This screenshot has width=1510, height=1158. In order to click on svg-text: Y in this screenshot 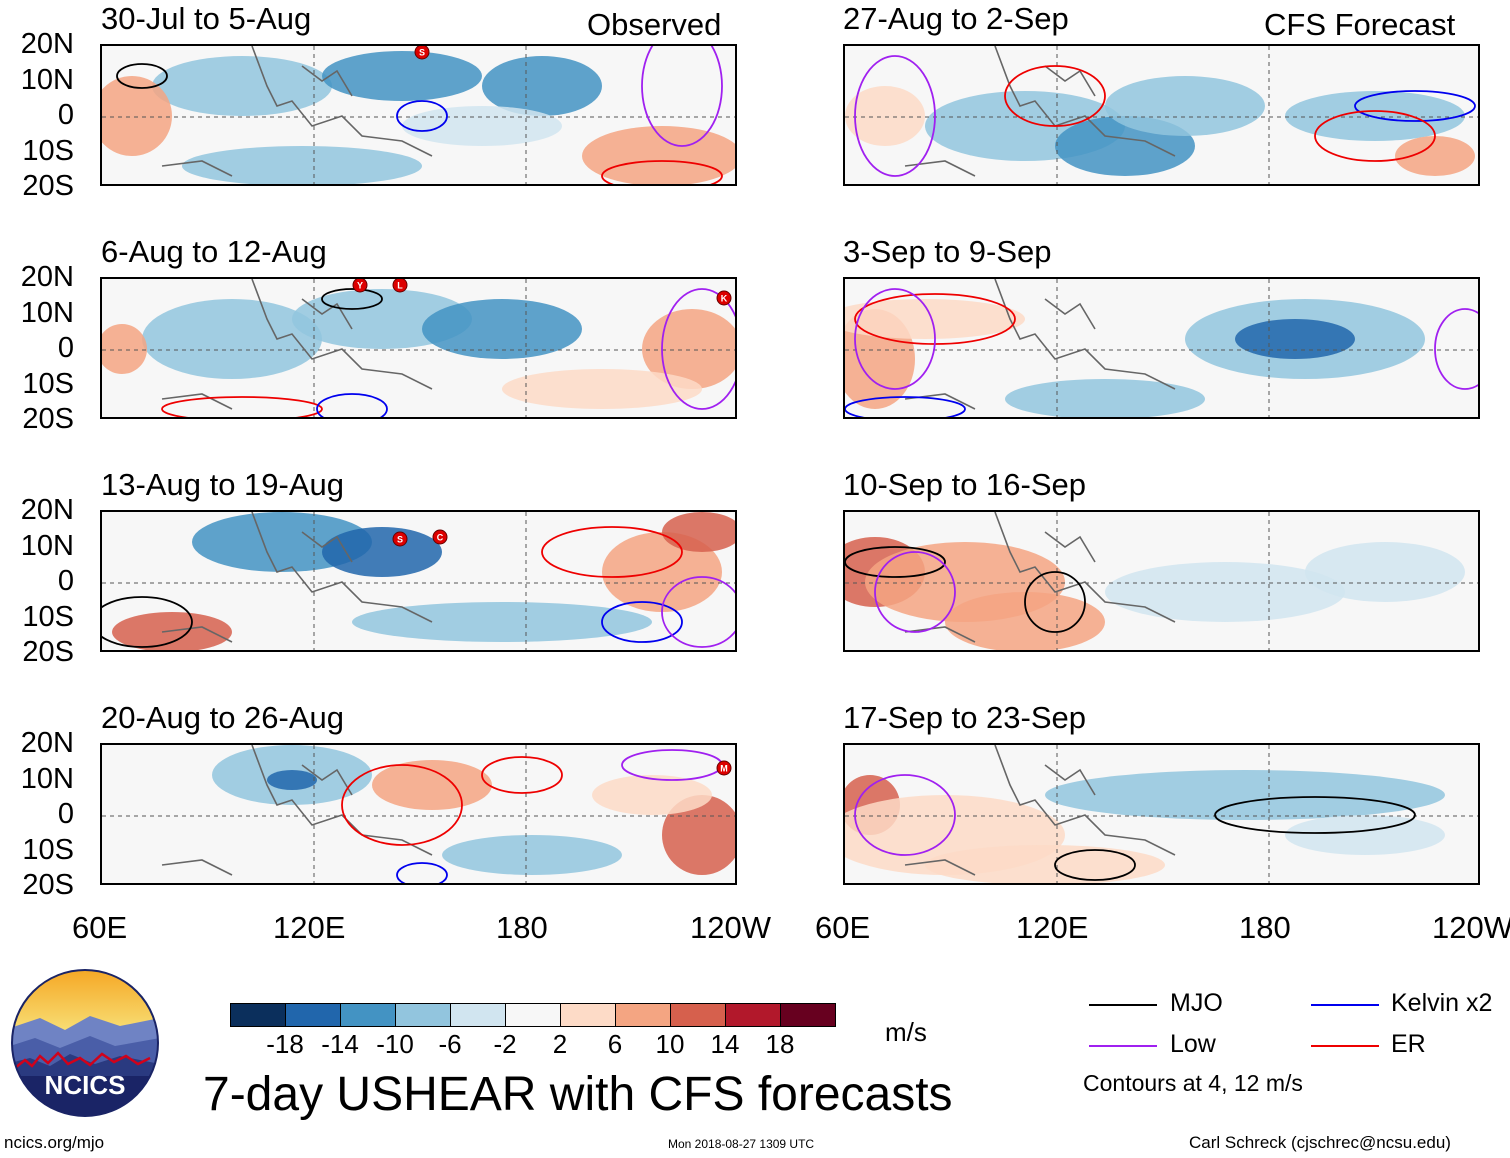, I will do `click(360, 286)`.